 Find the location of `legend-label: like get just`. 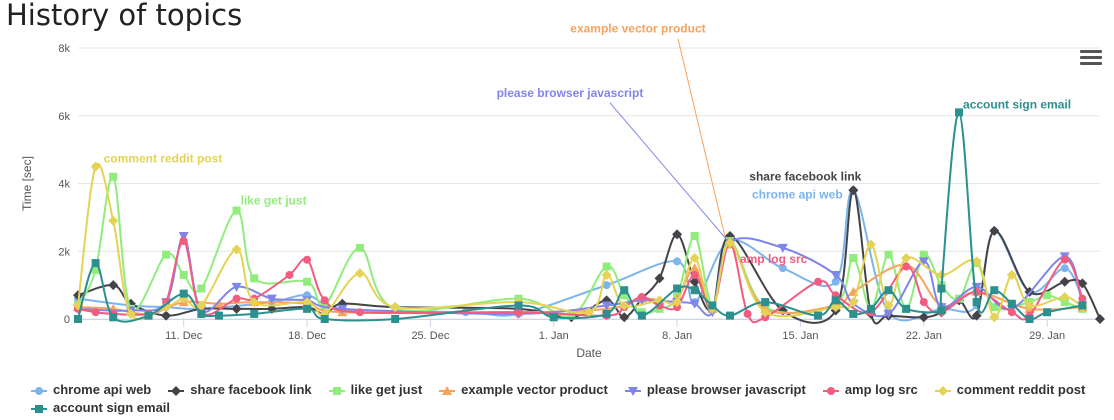

legend-label: like get just is located at coordinates (386, 389).